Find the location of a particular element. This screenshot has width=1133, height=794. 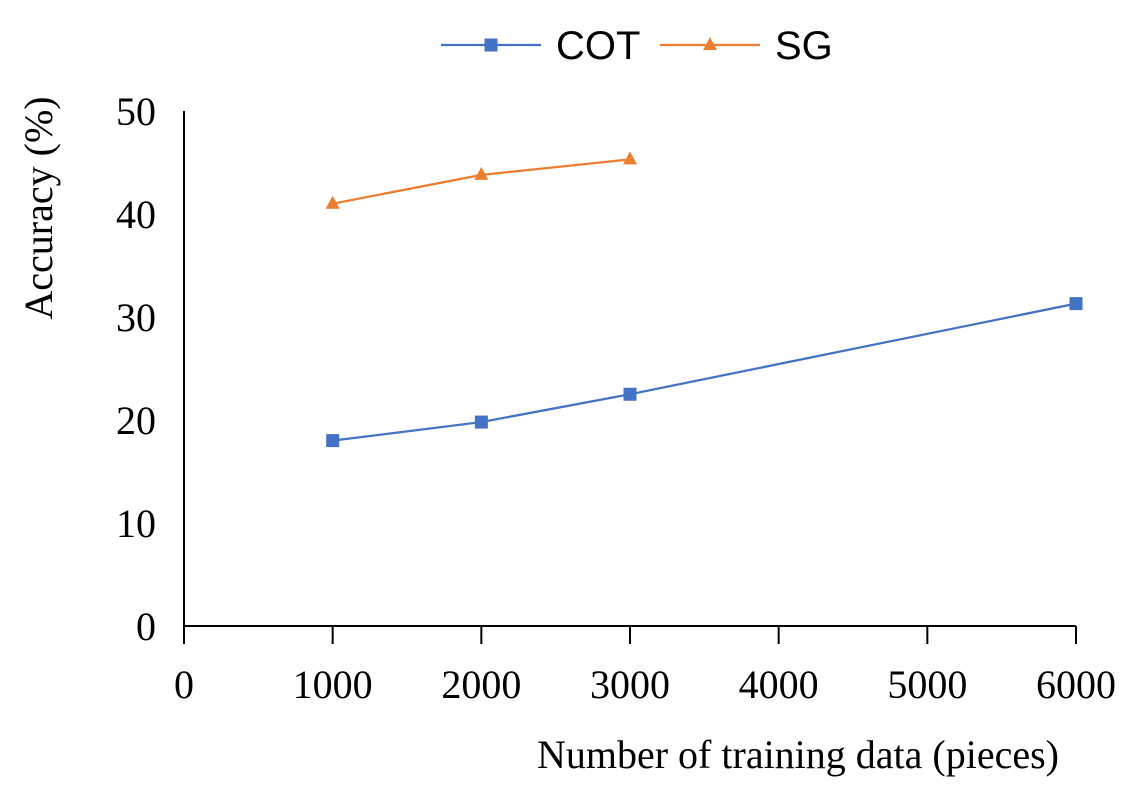

legend-cot-marker is located at coordinates (491, 45).